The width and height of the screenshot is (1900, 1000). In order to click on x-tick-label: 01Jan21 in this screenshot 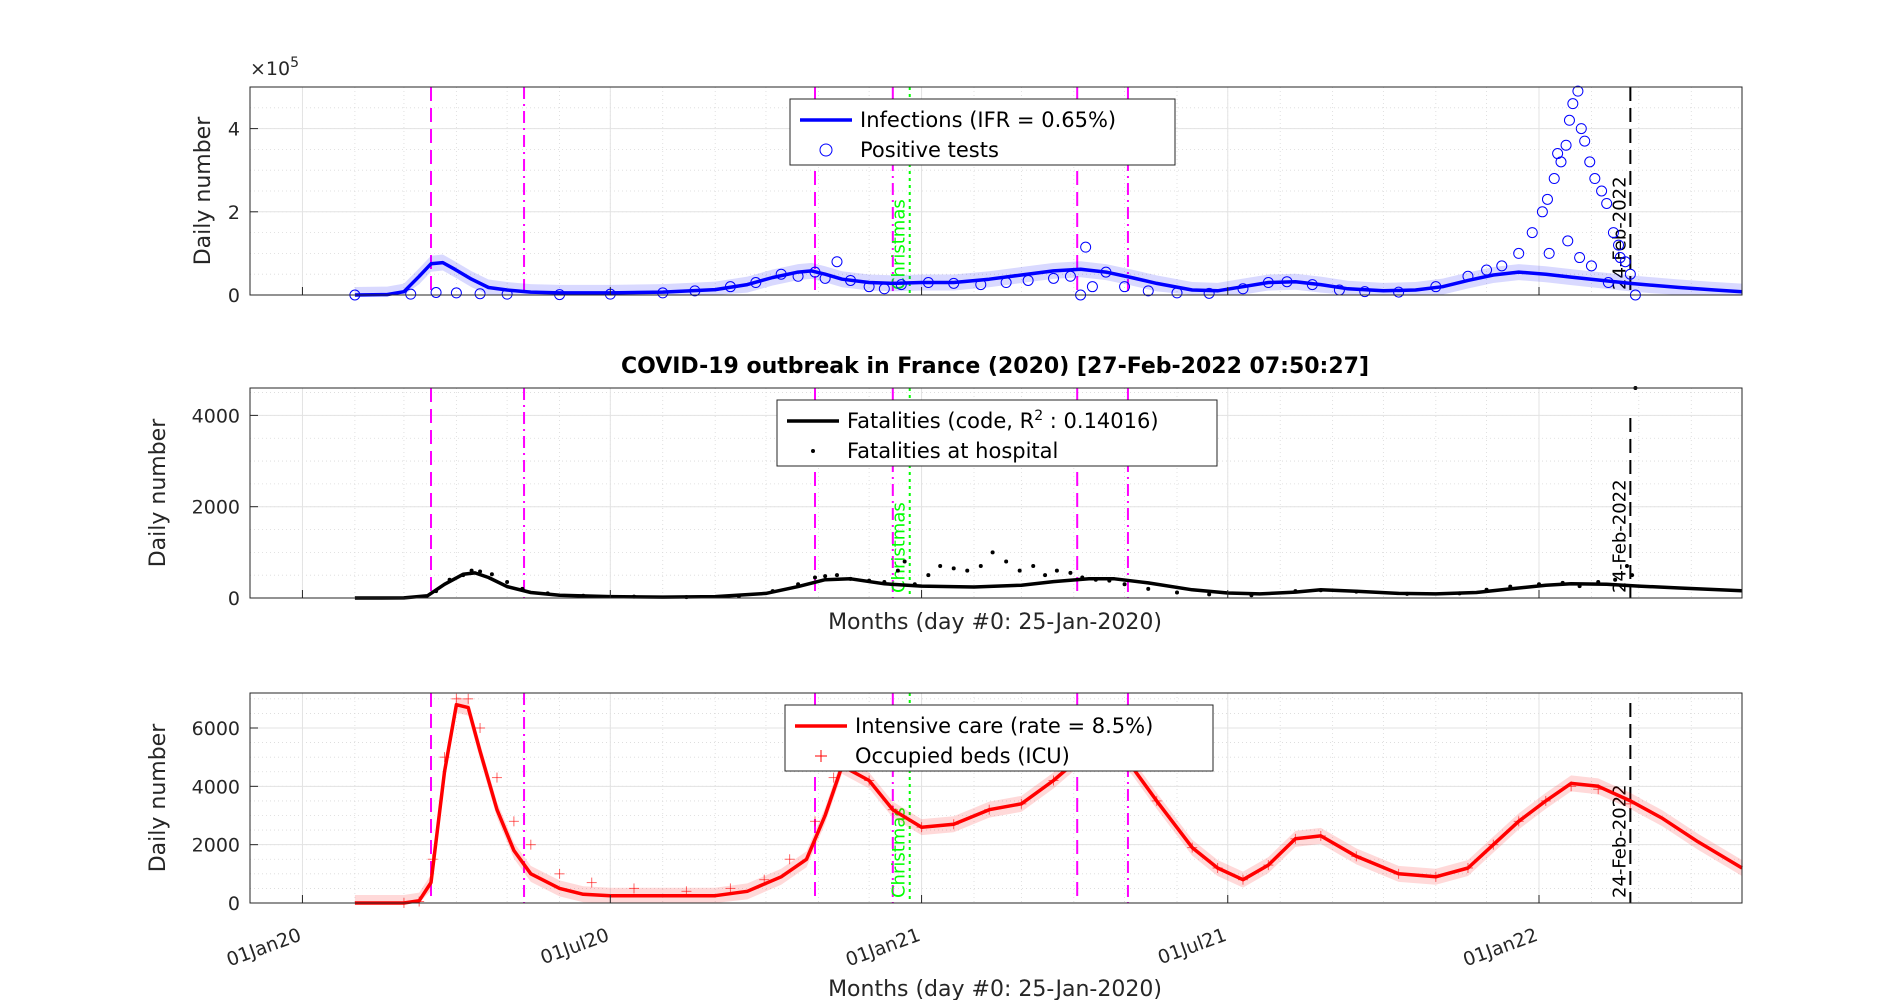, I will do `click(883, 947)`.